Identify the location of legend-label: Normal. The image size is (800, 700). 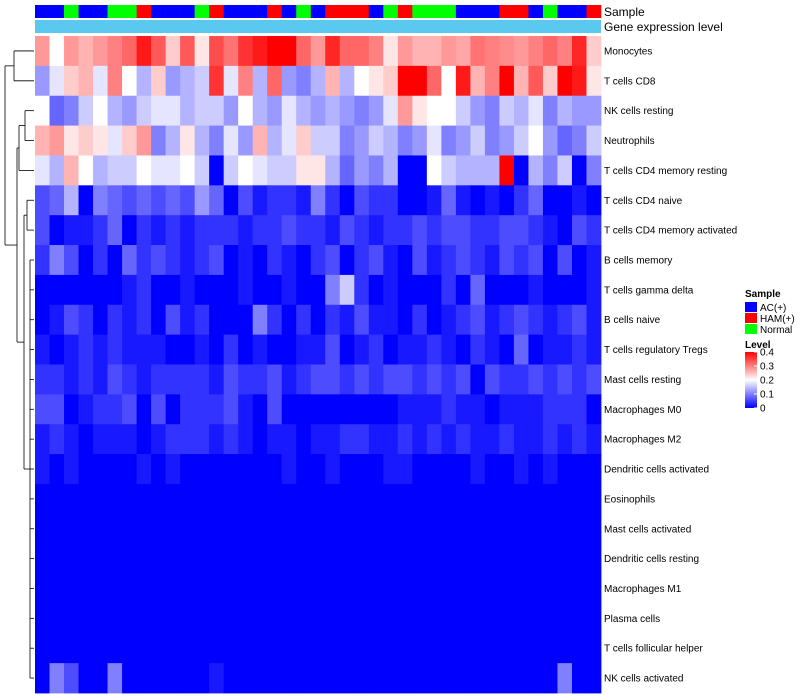
(776, 330).